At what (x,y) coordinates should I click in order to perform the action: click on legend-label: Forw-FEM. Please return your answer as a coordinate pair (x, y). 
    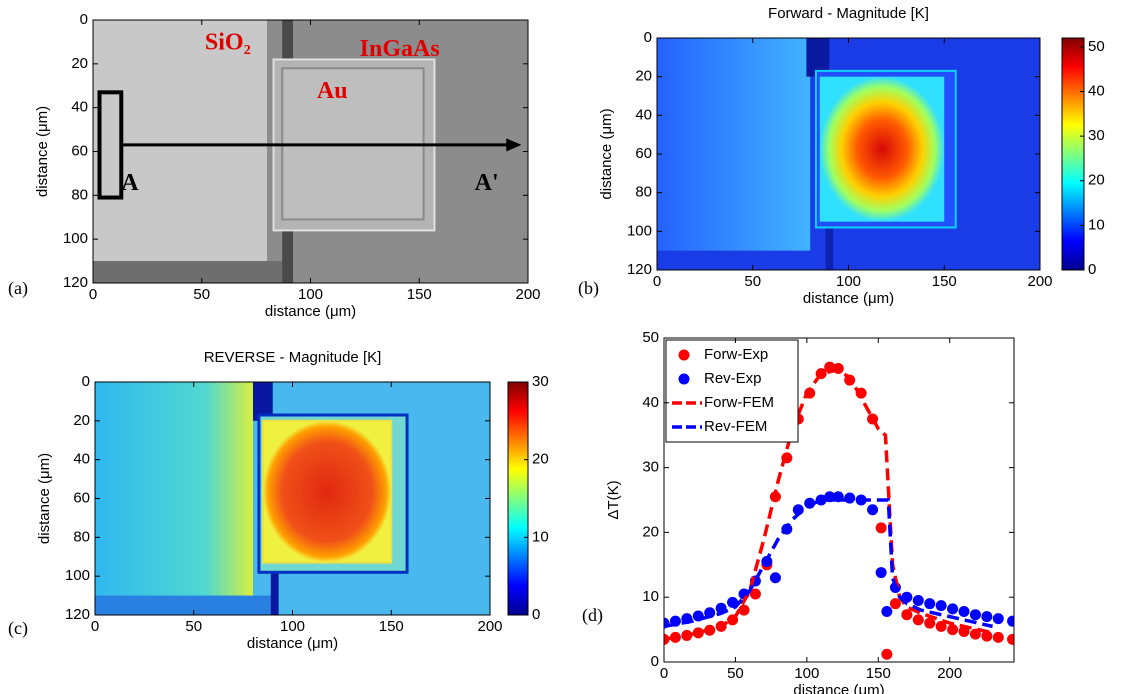
    Looking at the image, I should click on (739, 402).